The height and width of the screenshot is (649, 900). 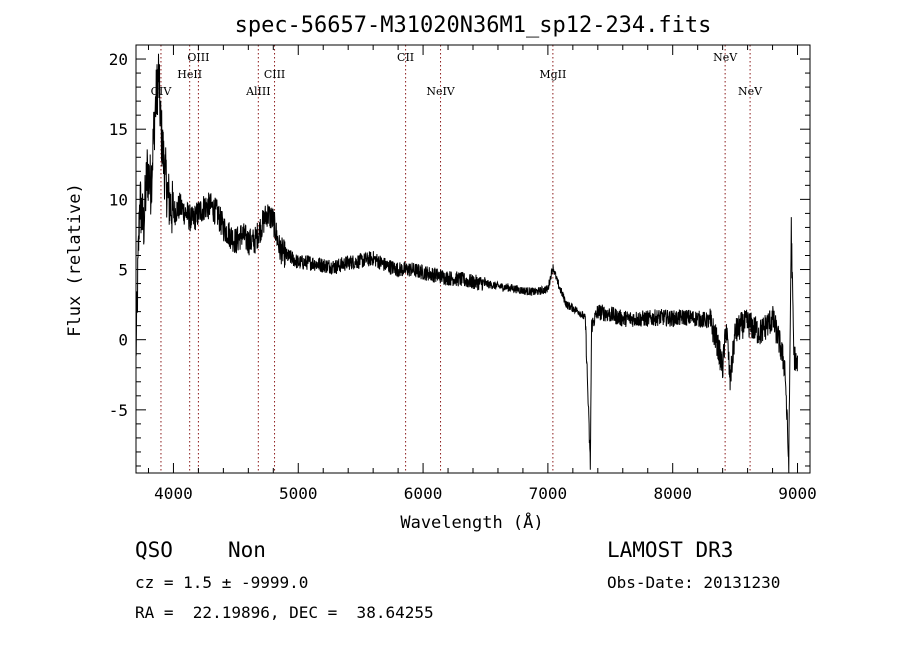 What do you see at coordinates (471, 522) in the screenshot?
I see `x-axis-label: Wavelength (Å)` at bounding box center [471, 522].